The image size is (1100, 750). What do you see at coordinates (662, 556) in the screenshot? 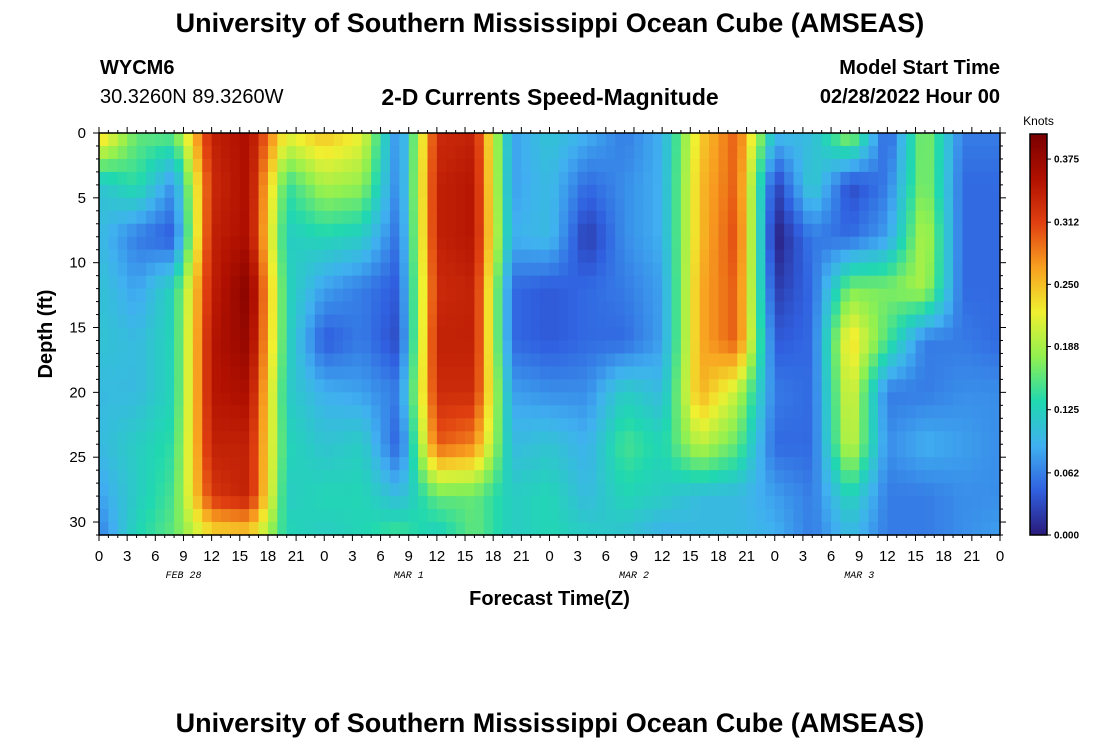
I see `x-tick-label: 12` at bounding box center [662, 556].